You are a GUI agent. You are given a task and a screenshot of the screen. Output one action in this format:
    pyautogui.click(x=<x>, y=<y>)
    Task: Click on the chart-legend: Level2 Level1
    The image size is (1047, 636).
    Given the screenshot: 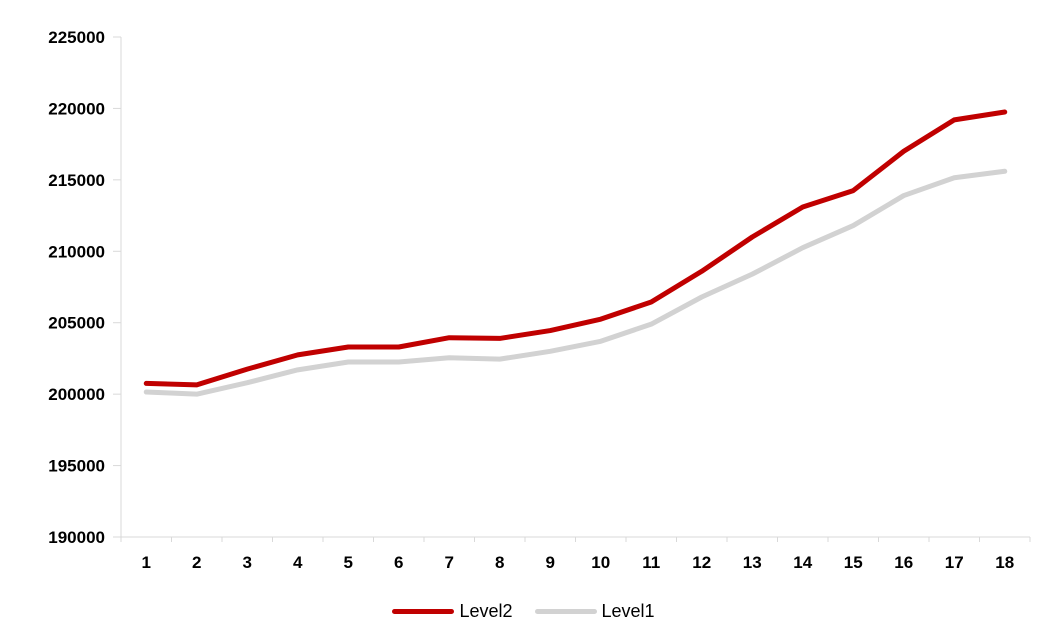 What is the action you would take?
    pyautogui.click(x=523, y=611)
    